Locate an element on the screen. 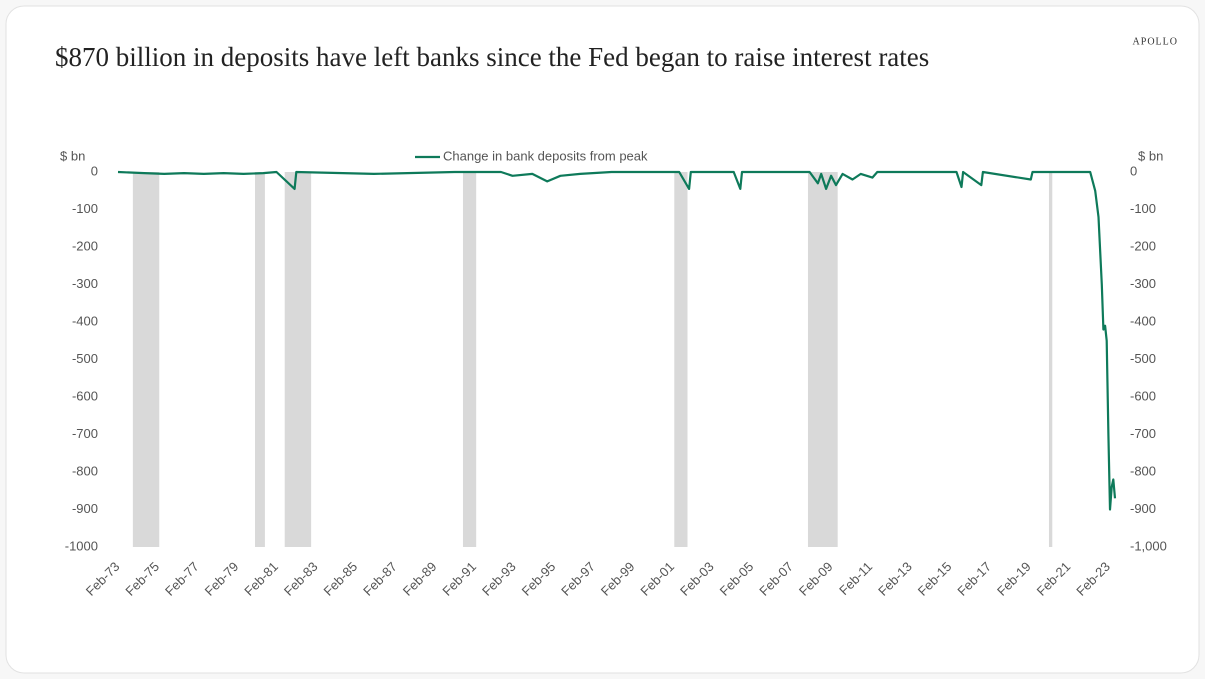 The width and height of the screenshot is (1205, 679). y-tick-label: -700 is located at coordinates (85, 433).